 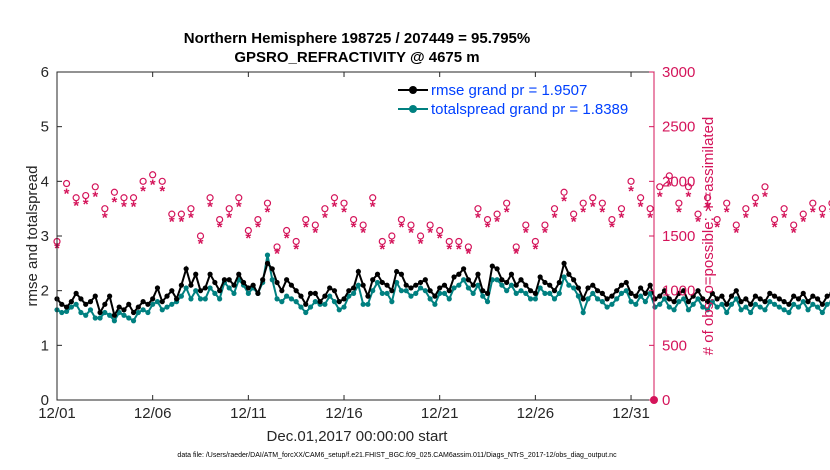 What do you see at coordinates (45, 345) in the screenshot?
I see `y-left-tick-label: 1` at bounding box center [45, 345].